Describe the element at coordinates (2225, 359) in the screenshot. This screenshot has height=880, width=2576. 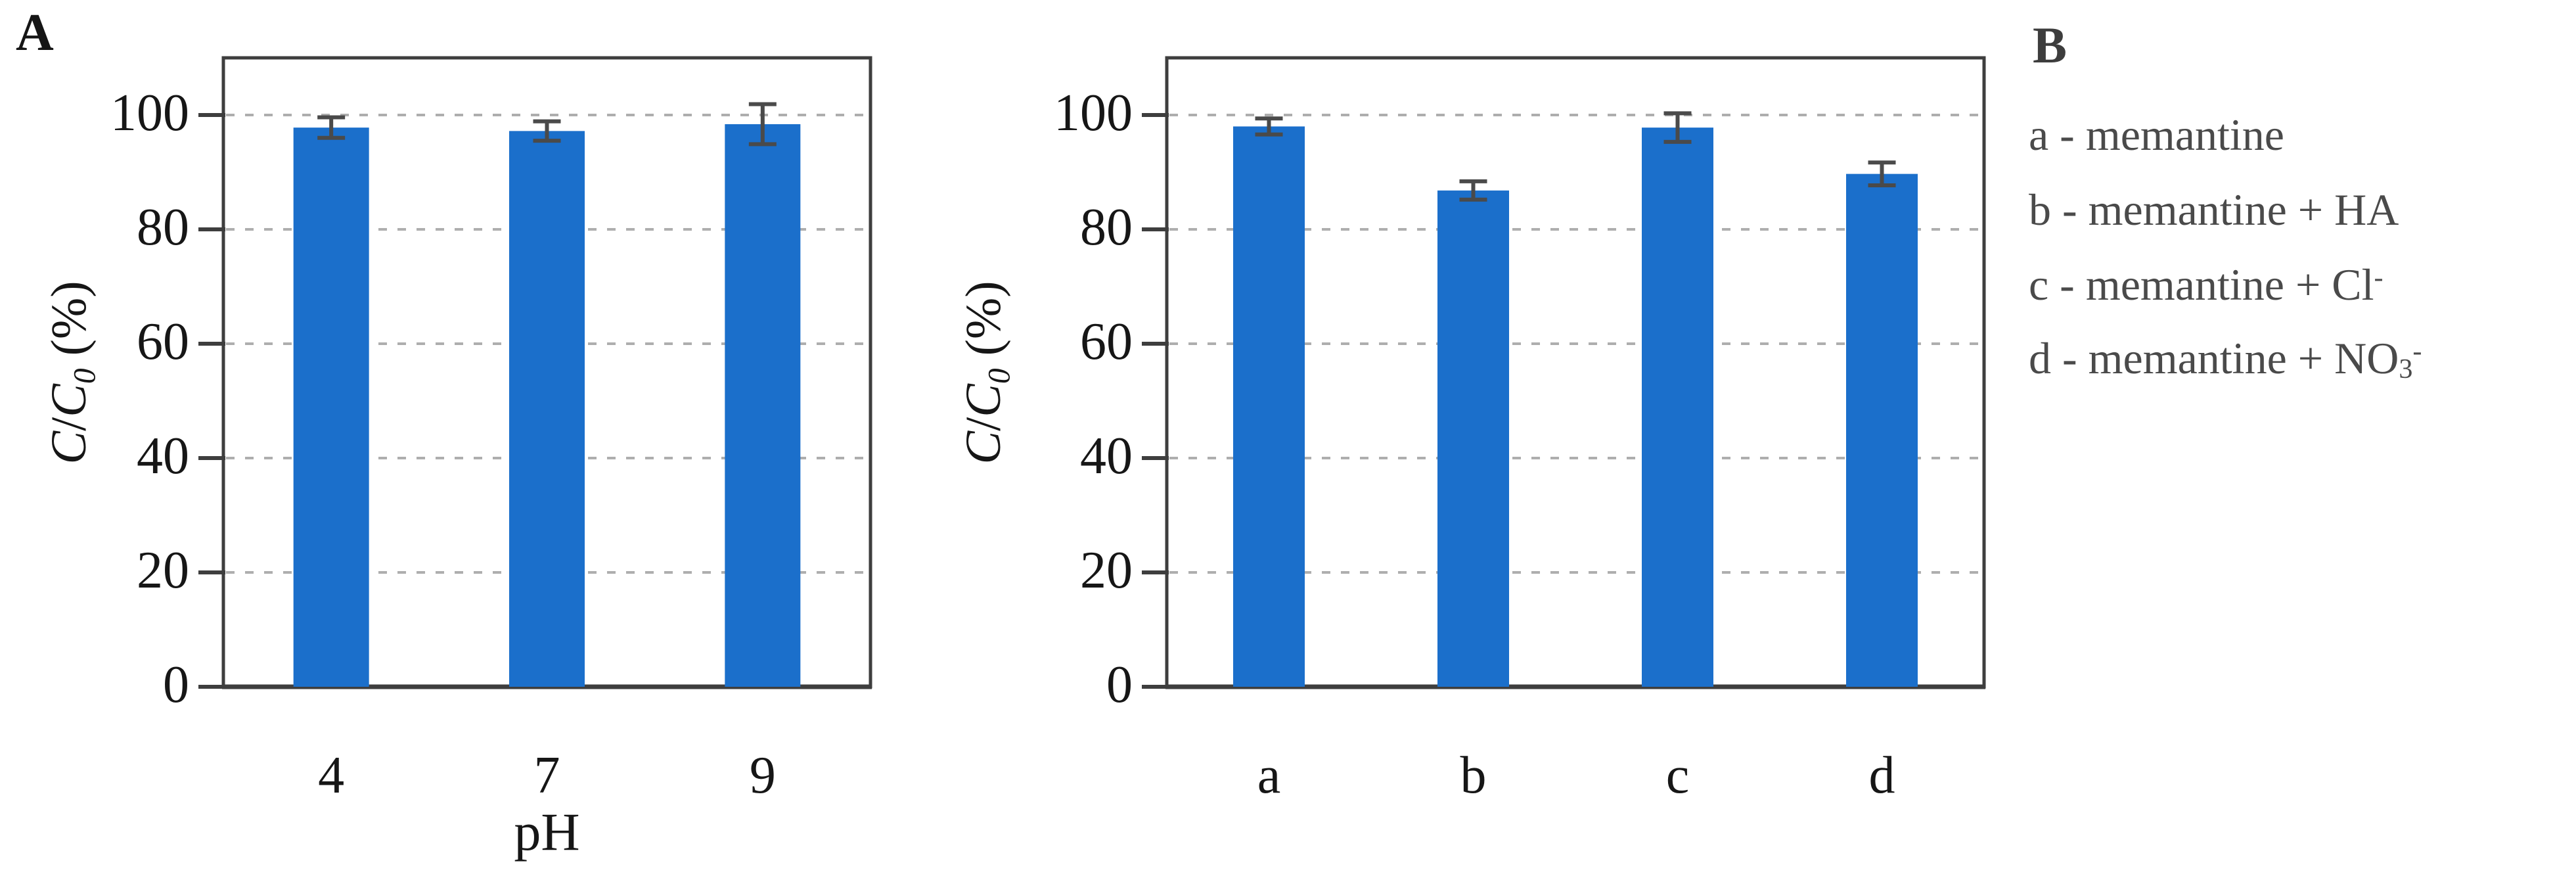
I see `legend-item: d - memantine + NO3-` at that location.